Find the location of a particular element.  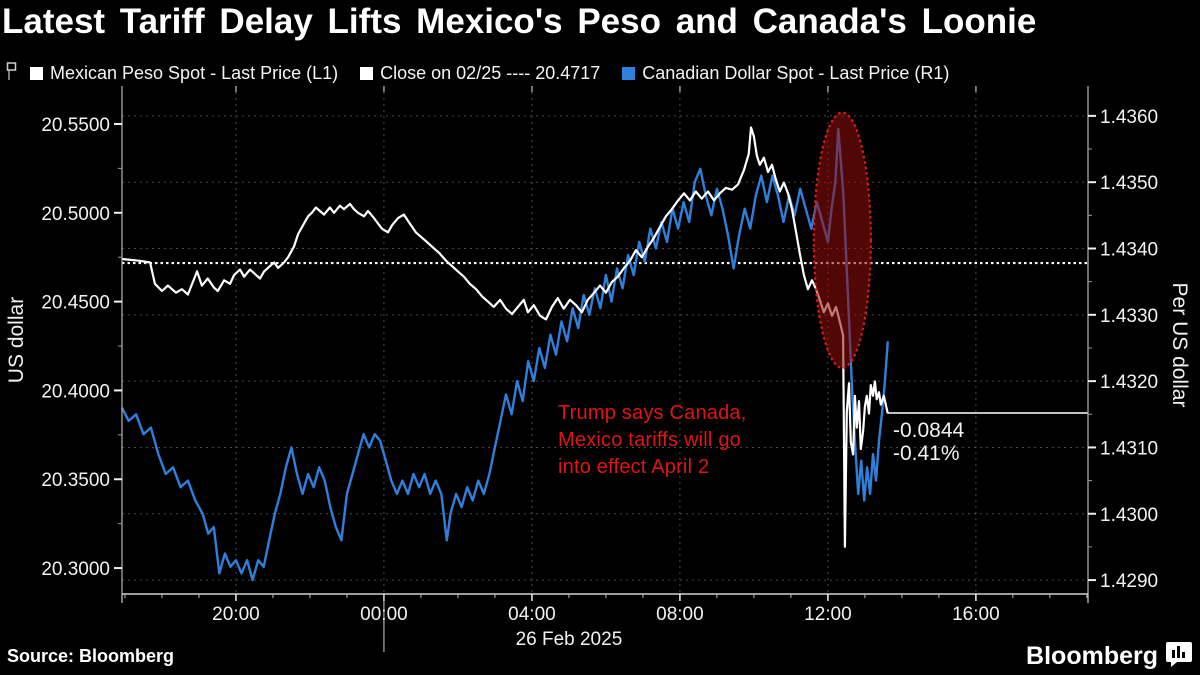

left-axis-tick-label: 20.5000 is located at coordinates (75, 214).